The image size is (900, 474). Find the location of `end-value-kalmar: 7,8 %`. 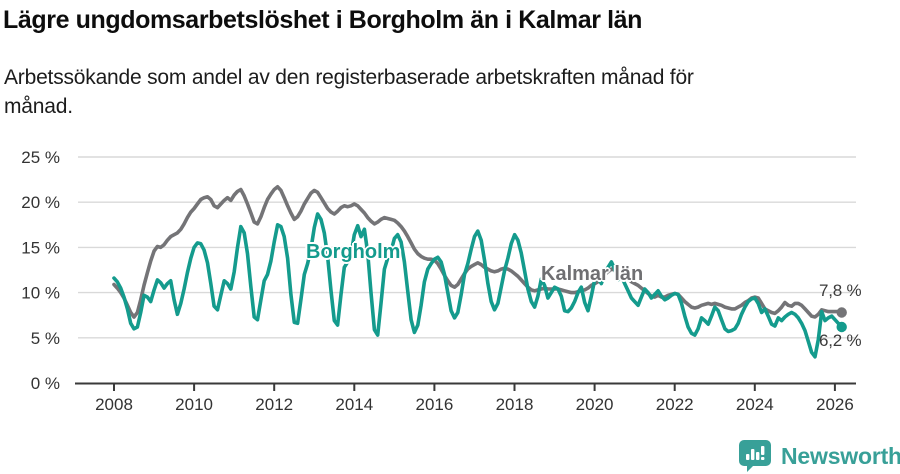

end-value-kalmar: 7,8 % is located at coordinates (840, 290).